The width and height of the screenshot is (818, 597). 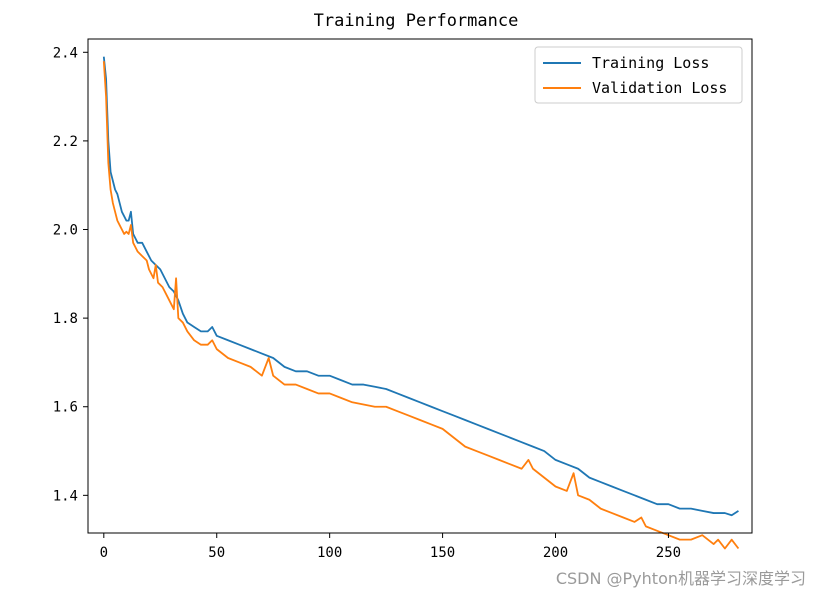 I want to click on y-tick-label: 1.8, so click(x=65, y=319).